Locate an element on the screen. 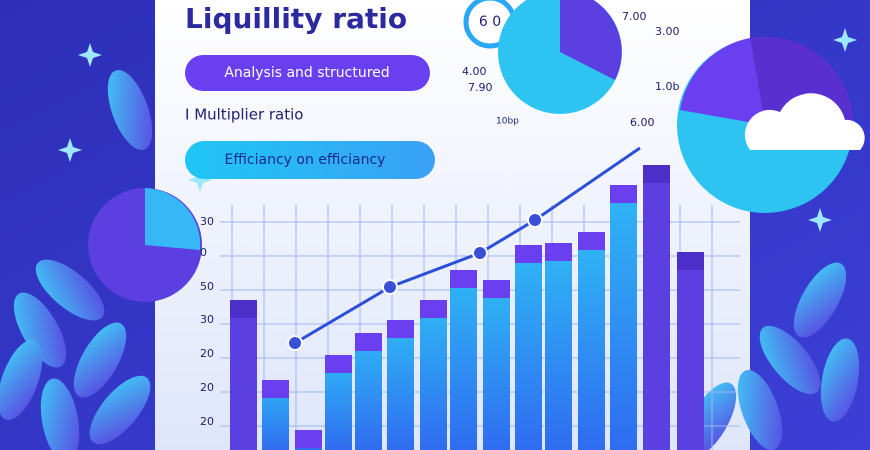  pill-label: Analysis and structured is located at coordinates (306, 73).